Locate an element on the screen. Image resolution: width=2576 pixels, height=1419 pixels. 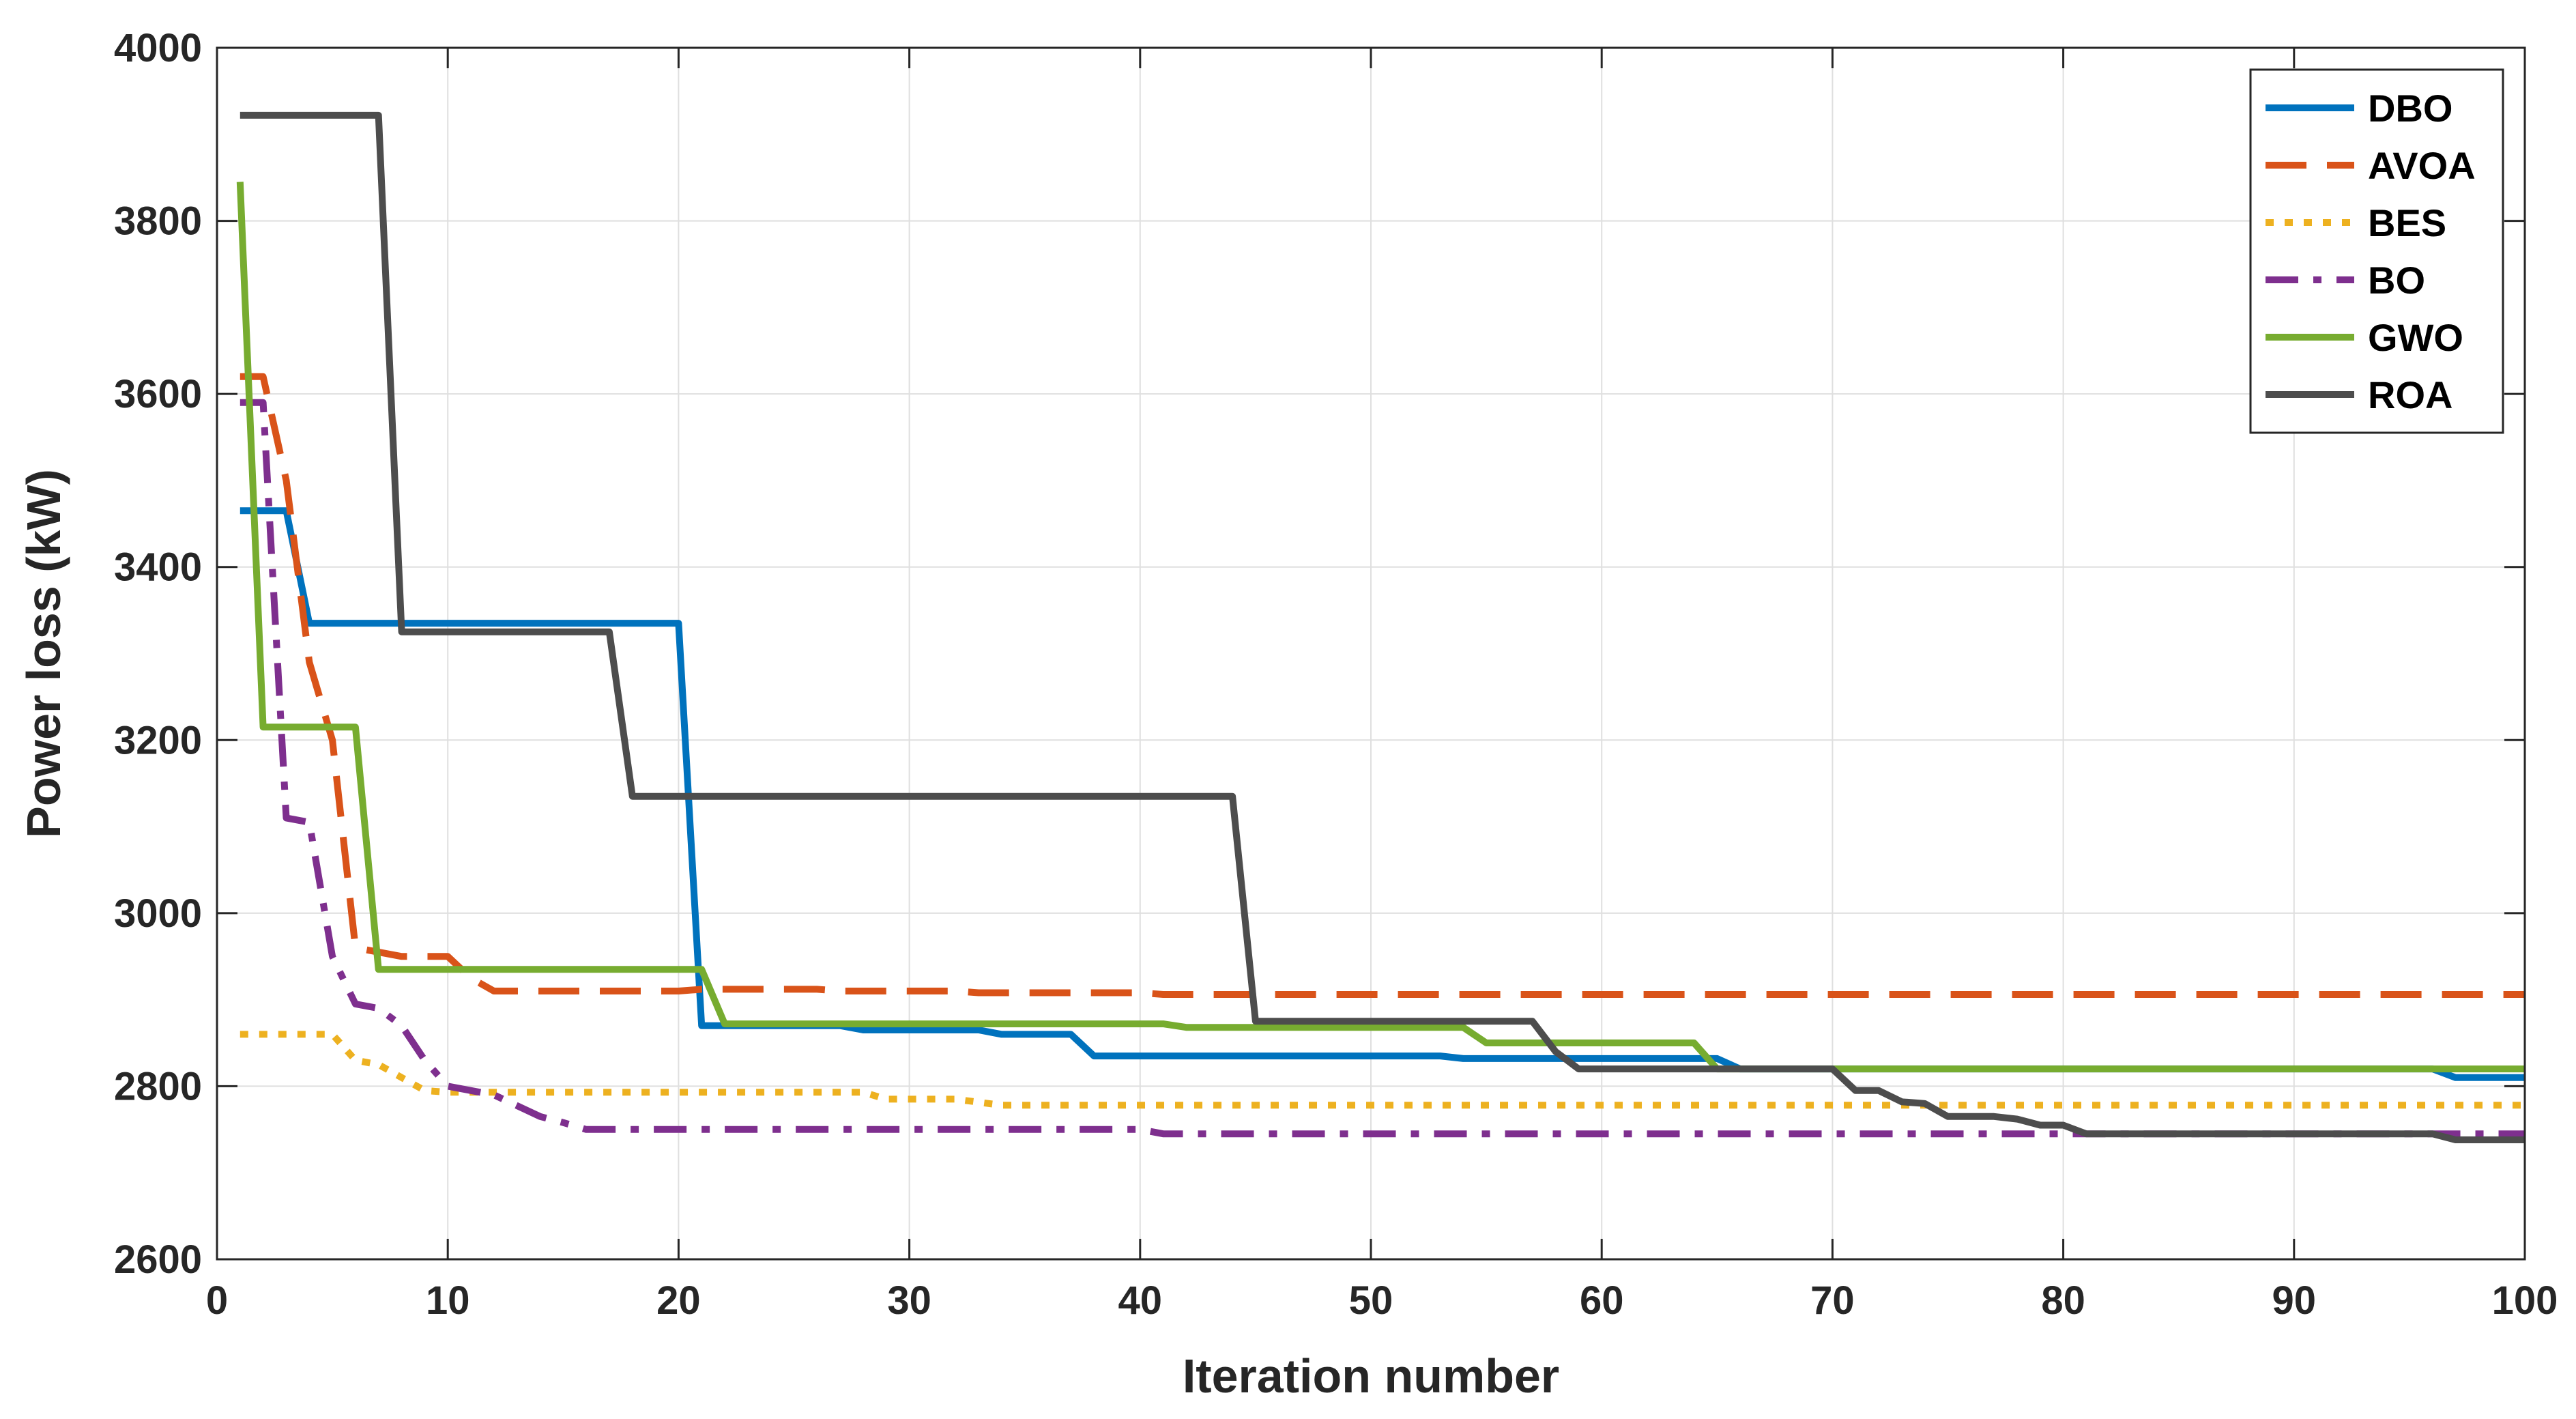
legend-label-gwo: GWO is located at coordinates (2415, 337).